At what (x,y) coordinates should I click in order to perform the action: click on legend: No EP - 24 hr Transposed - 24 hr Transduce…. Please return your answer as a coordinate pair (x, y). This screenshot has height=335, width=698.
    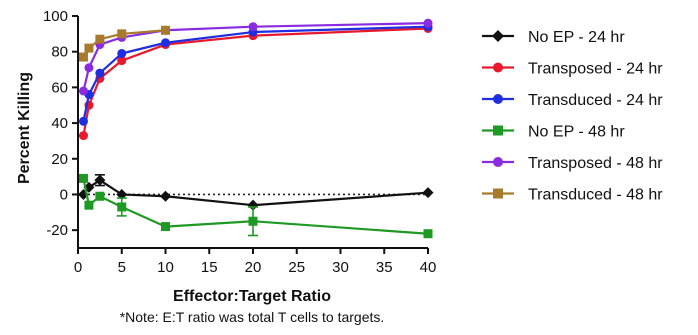
    Looking at the image, I should click on (572, 116).